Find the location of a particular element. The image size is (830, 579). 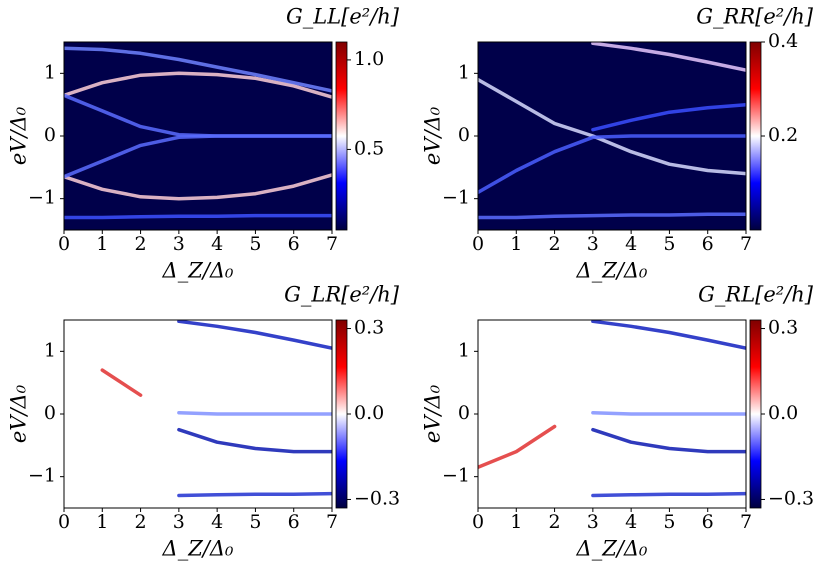

colorbar-tick-label: 0.4 is located at coordinates (783, 41).